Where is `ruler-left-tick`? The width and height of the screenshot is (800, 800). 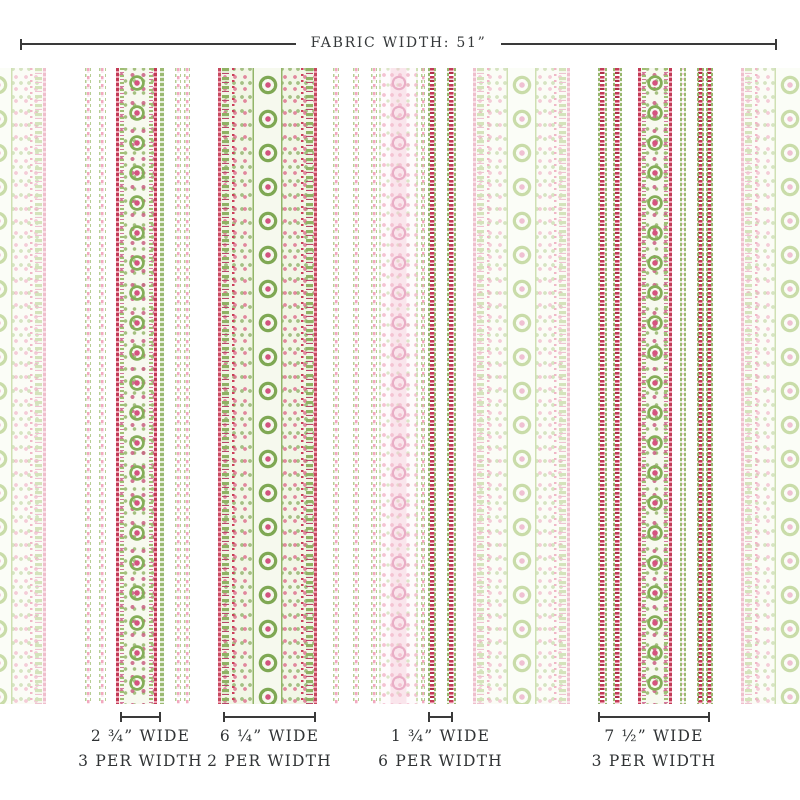
ruler-left-tick is located at coordinates (21, 44).